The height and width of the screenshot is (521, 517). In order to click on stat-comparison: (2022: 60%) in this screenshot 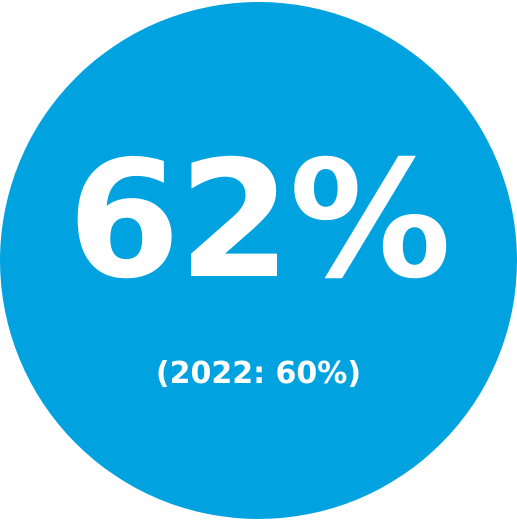, I will do `click(258, 373)`.